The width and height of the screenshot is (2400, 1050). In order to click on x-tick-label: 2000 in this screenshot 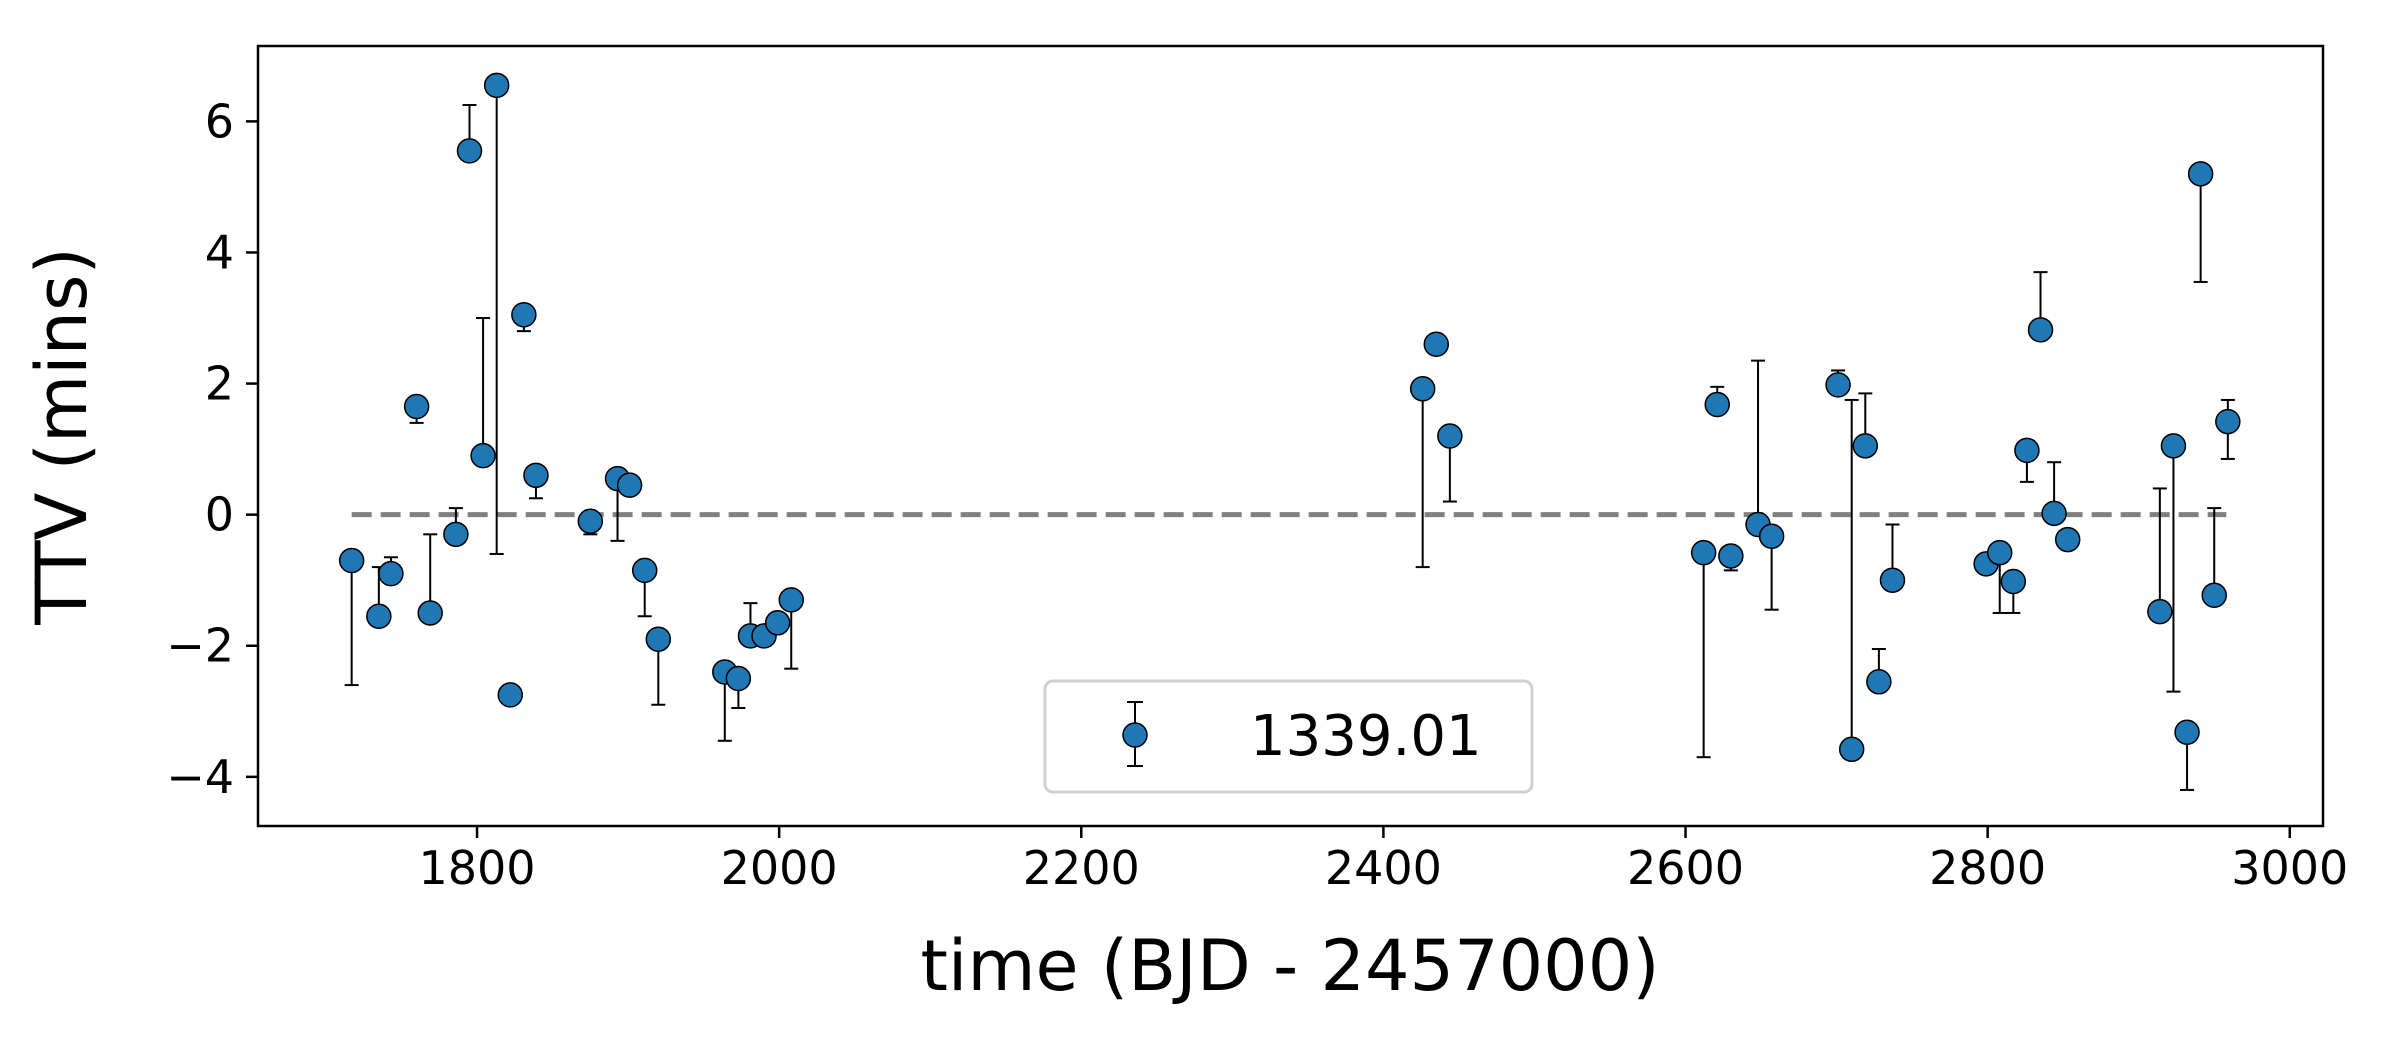, I will do `click(779, 868)`.